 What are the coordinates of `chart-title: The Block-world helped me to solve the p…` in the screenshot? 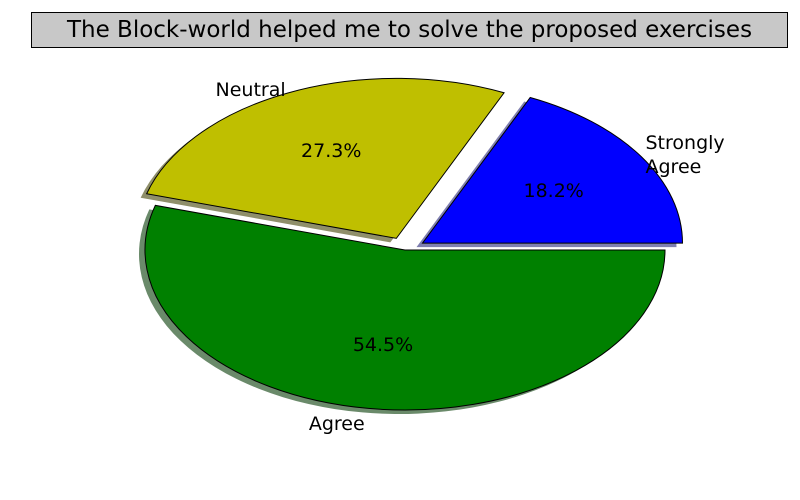 It's located at (409, 30).